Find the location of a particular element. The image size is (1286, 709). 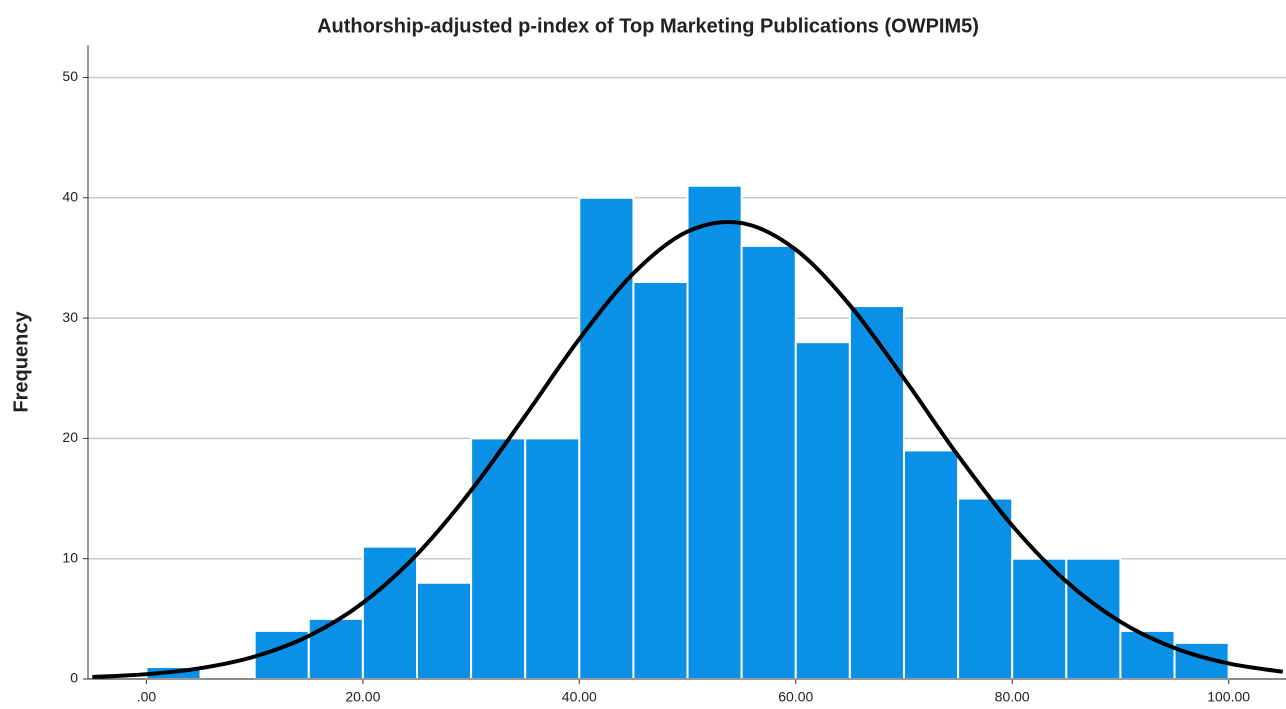

x-tick-label: 60.00 is located at coordinates (795, 697).